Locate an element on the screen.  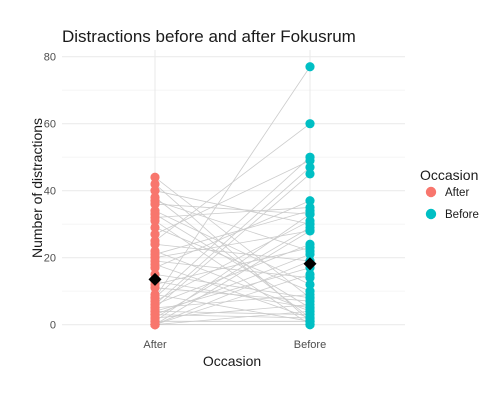
x-tick-label: After is located at coordinates (155, 345).